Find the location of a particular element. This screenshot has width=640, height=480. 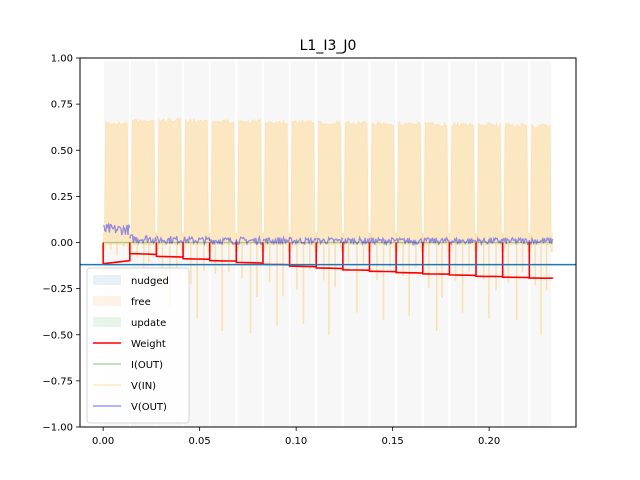

y-tick-label: −0.50 is located at coordinates (57, 335).